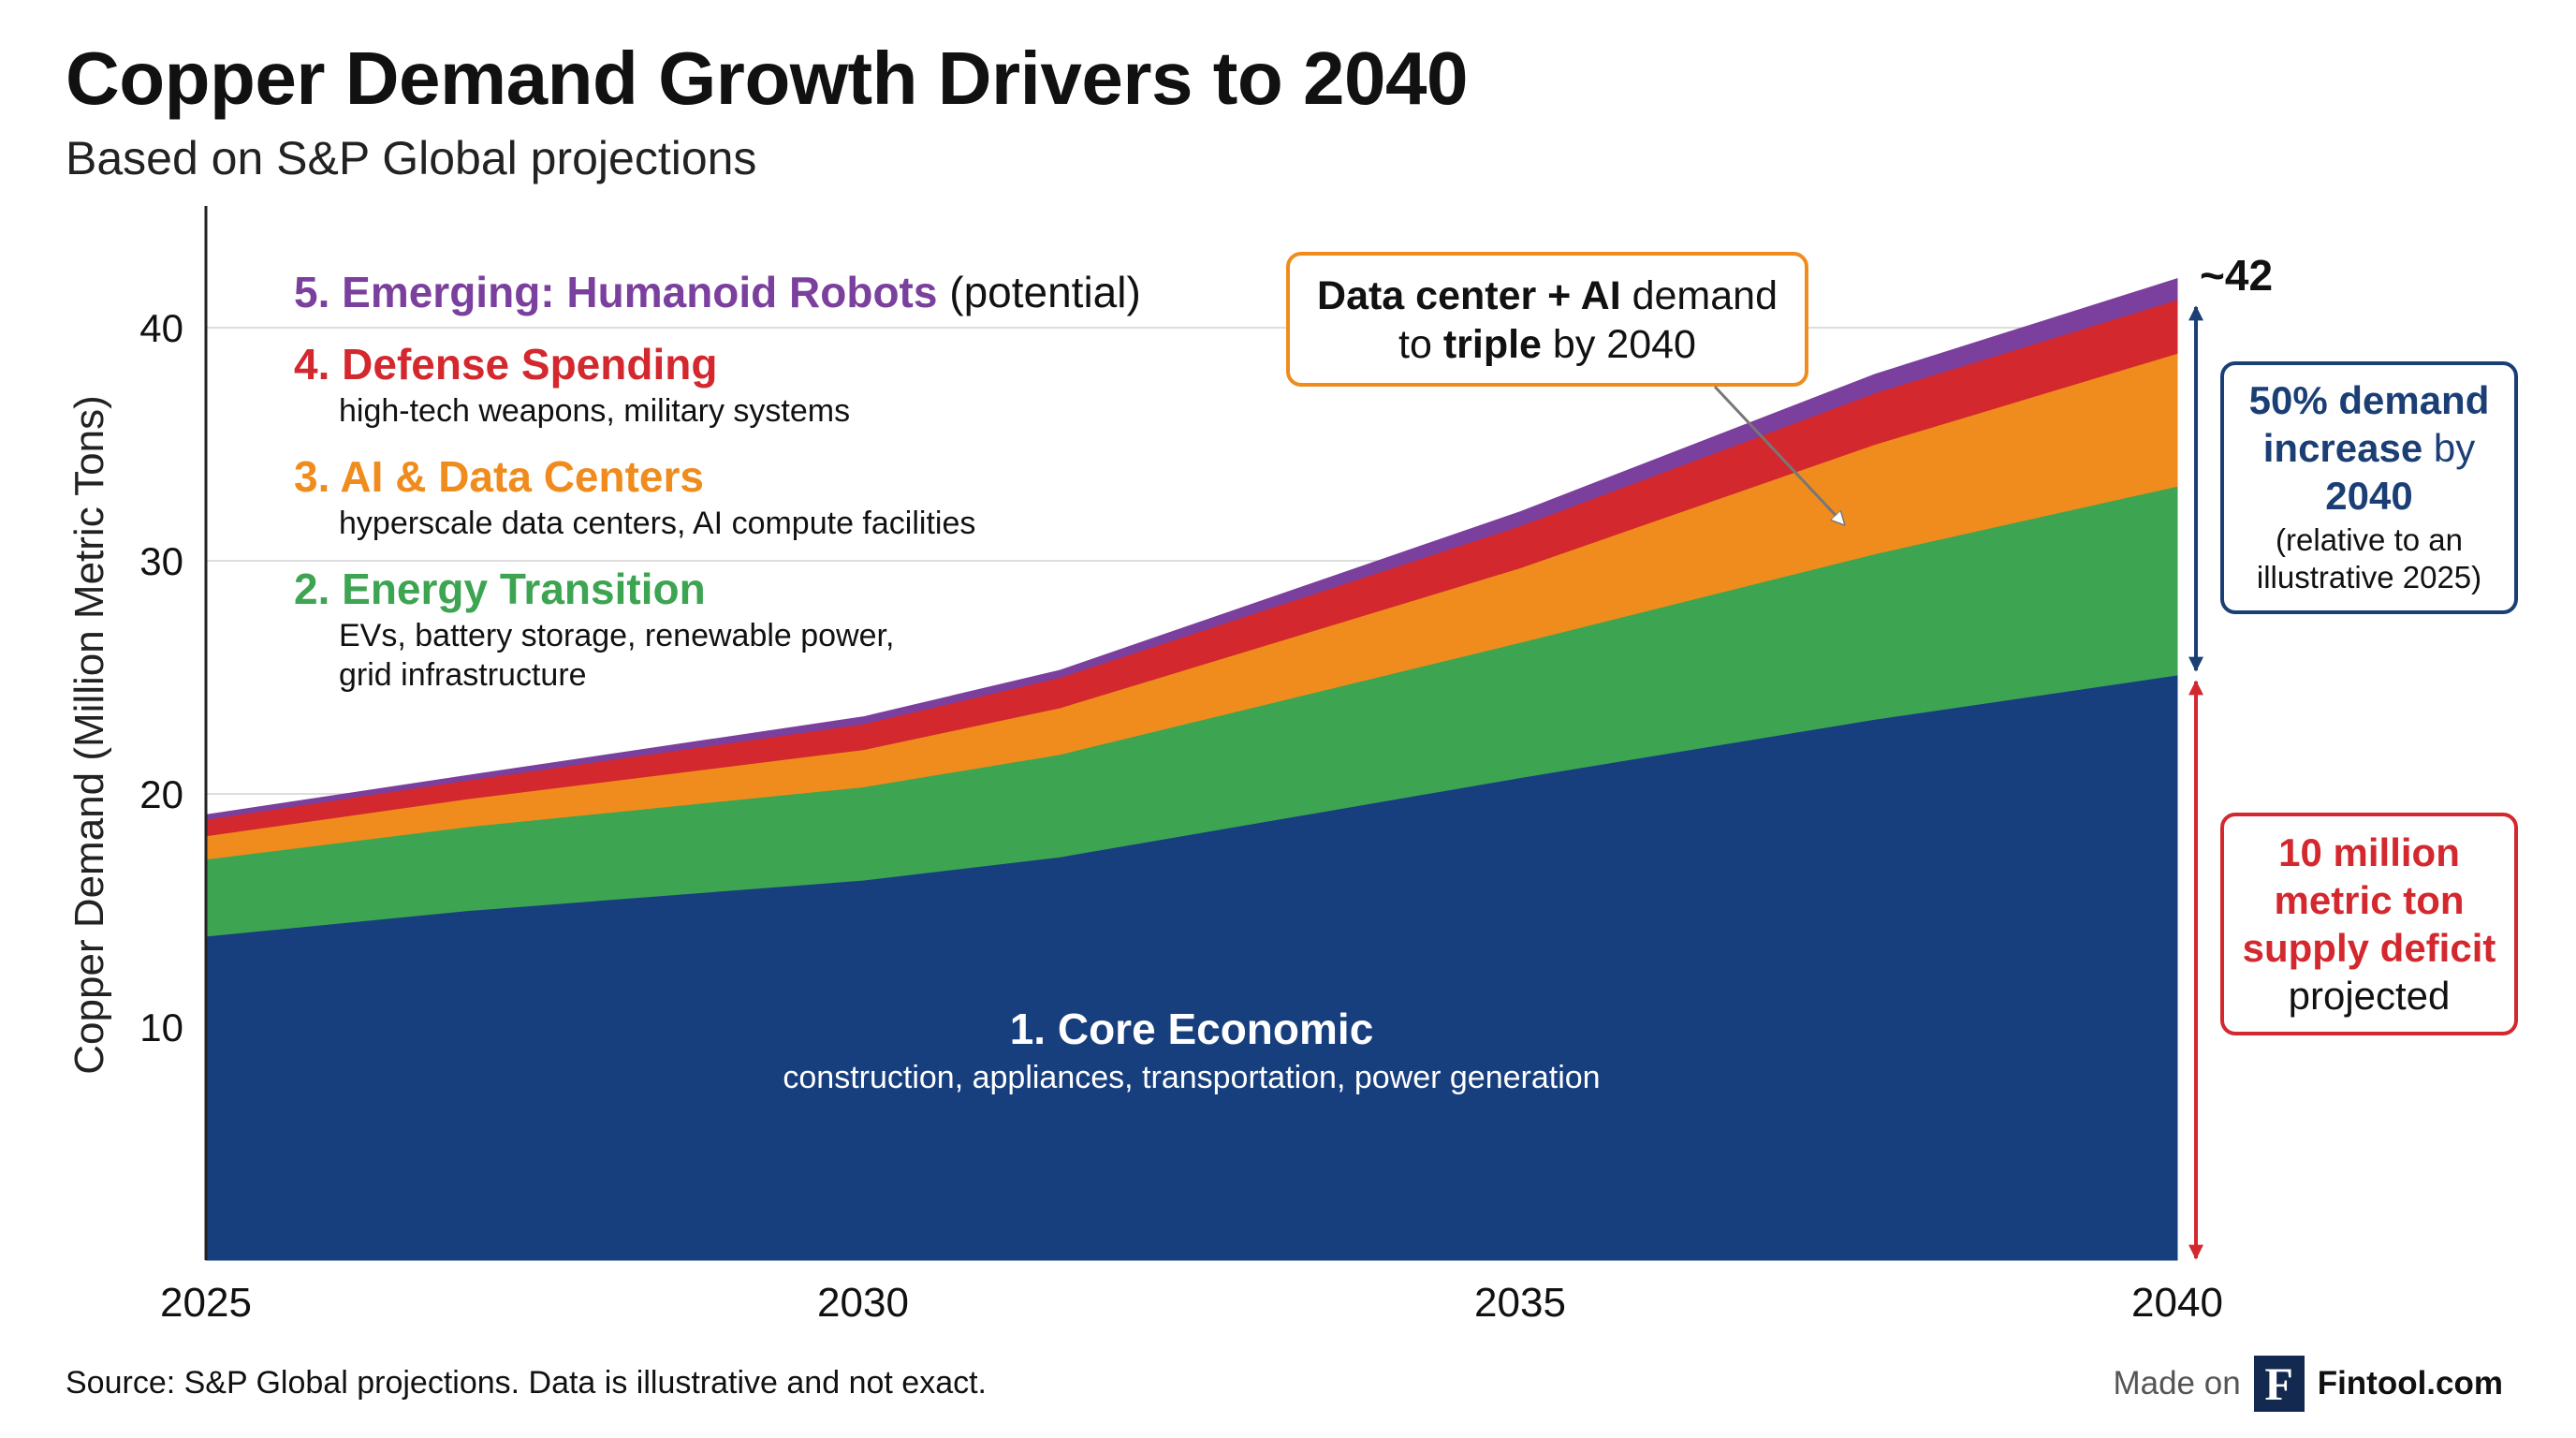  Describe the element at coordinates (863, 1303) in the screenshot. I see `x-tick-2030: 2030` at that location.